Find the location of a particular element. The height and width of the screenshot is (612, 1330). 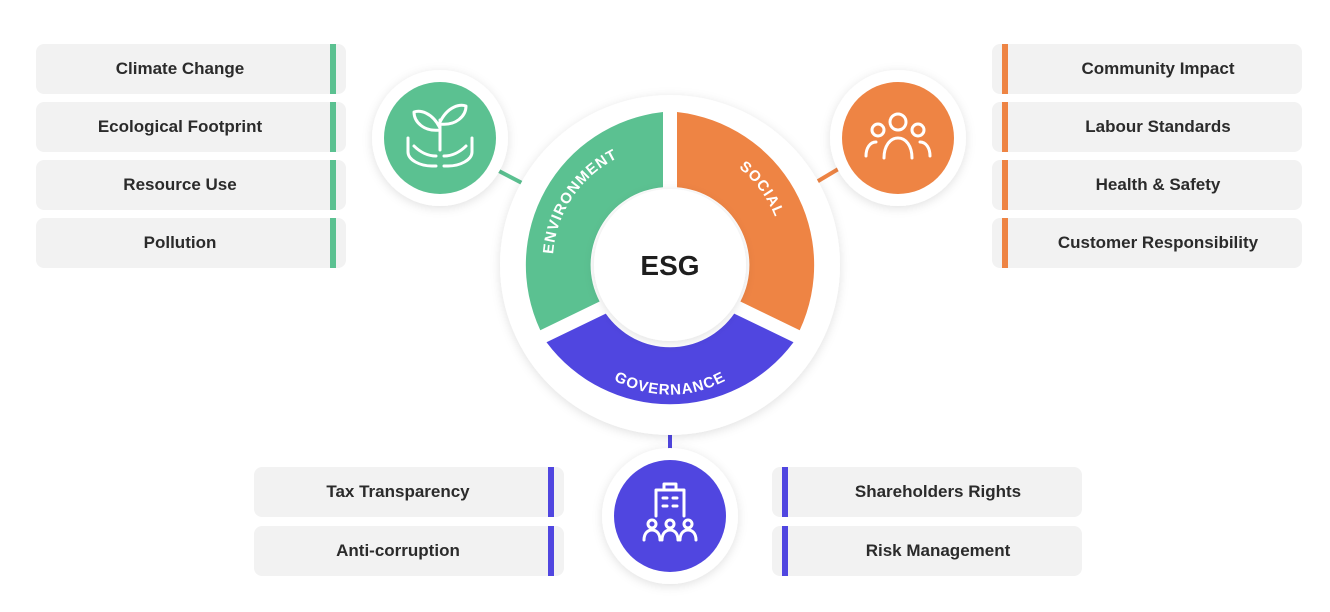

environment-icon-badge is located at coordinates (440, 138).